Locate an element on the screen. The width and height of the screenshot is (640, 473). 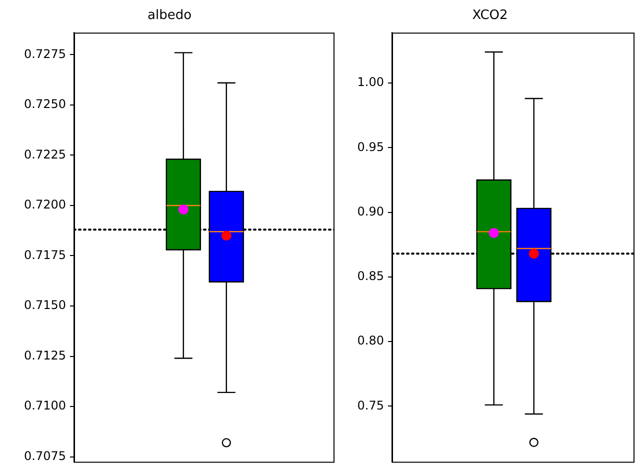
y-tick-label: 0.7250 is located at coordinates (45, 104).